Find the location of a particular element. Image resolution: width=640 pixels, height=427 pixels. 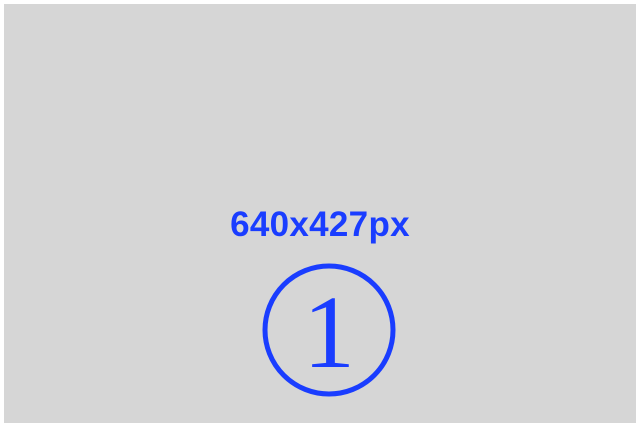

circled-number-icon: 1 is located at coordinates (329, 330).